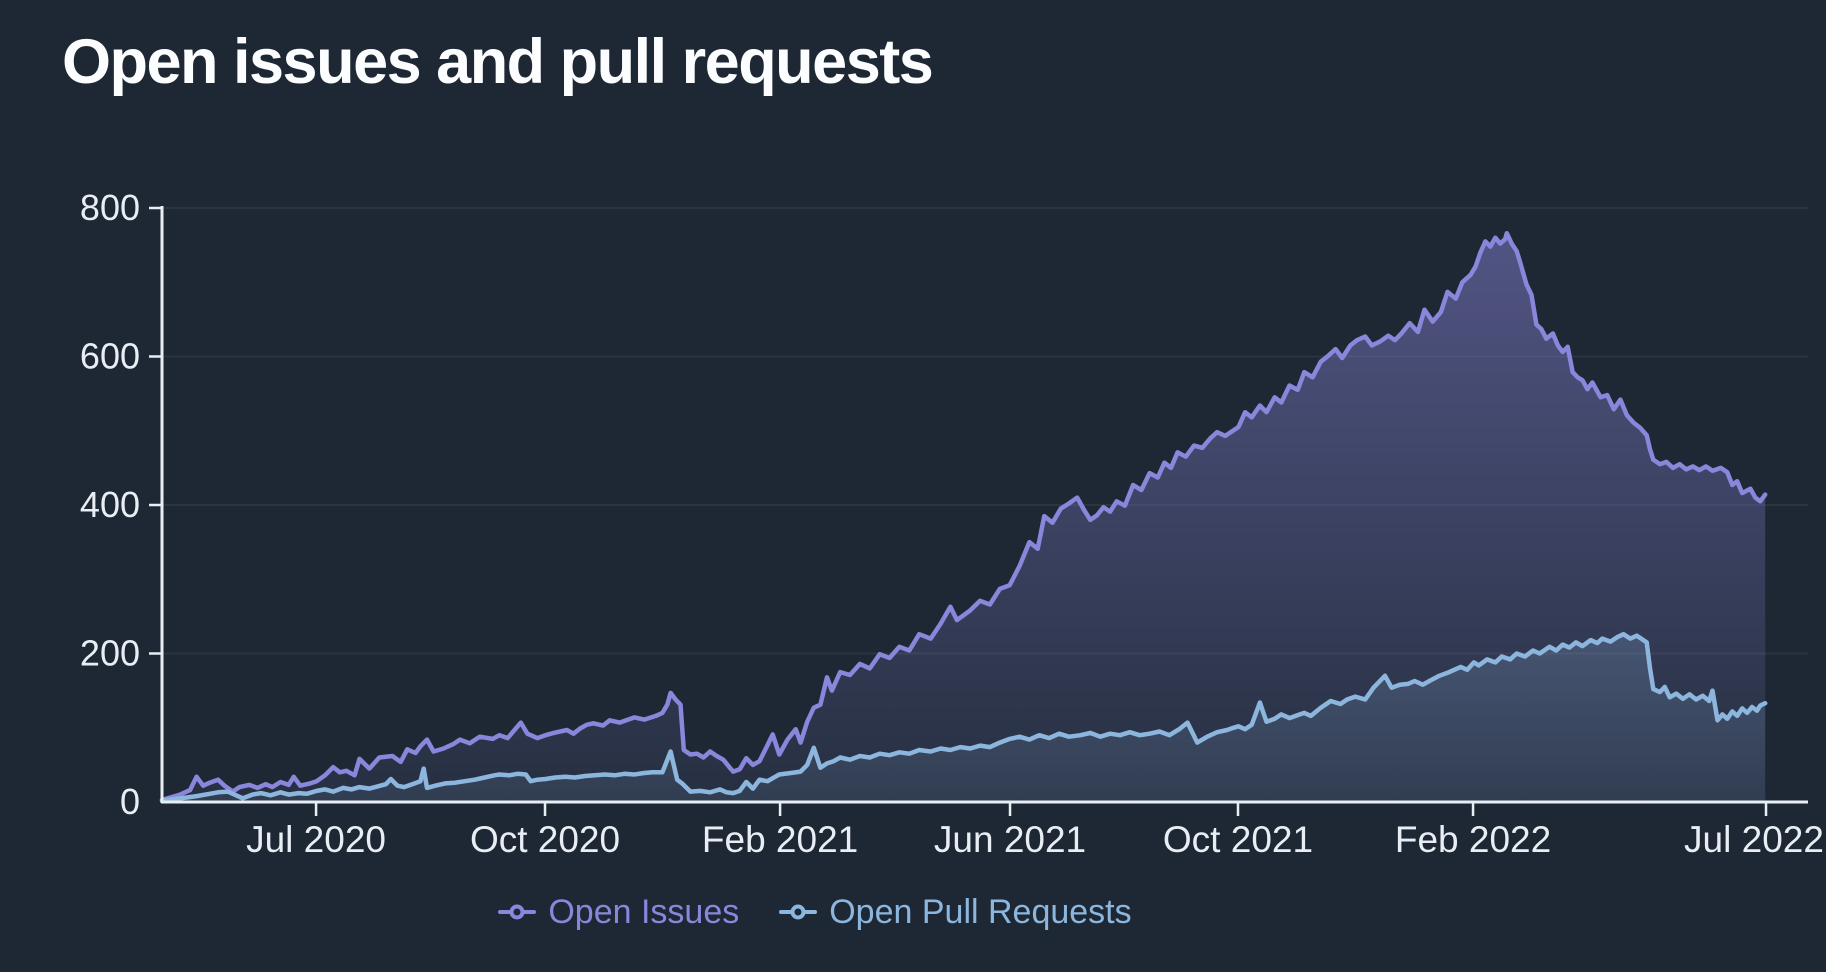 The image size is (1826, 972). What do you see at coordinates (316, 839) in the screenshot?
I see `x-tick-label-0: Jul 2020` at bounding box center [316, 839].